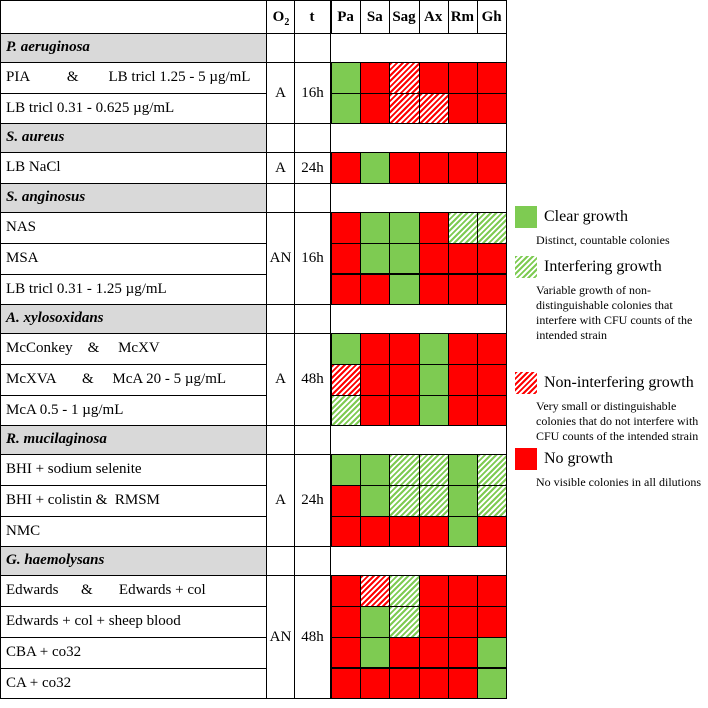 The width and height of the screenshot is (708, 708). Describe the element at coordinates (280, 379) in the screenshot. I see `section-o2: A` at that location.